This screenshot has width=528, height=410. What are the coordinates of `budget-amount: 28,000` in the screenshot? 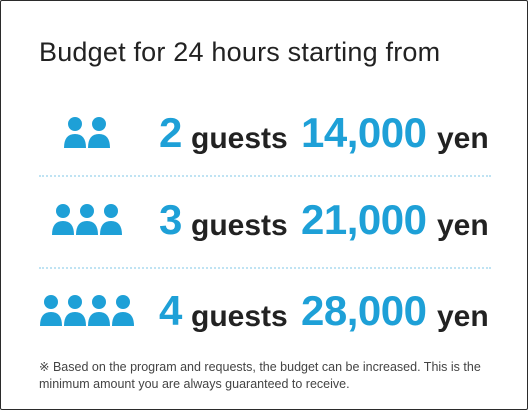 It's located at (364, 310).